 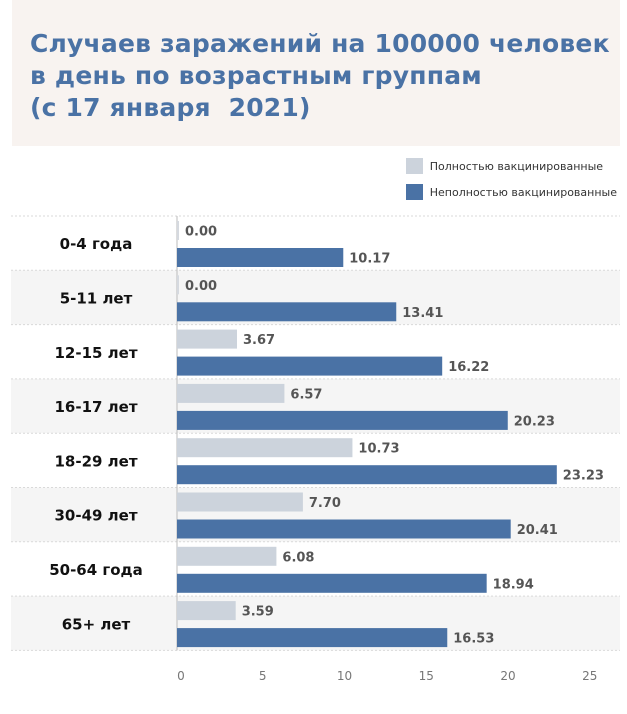 What do you see at coordinates (513, 584) in the screenshot?
I see `data-label-partial: 18.94` at bounding box center [513, 584].